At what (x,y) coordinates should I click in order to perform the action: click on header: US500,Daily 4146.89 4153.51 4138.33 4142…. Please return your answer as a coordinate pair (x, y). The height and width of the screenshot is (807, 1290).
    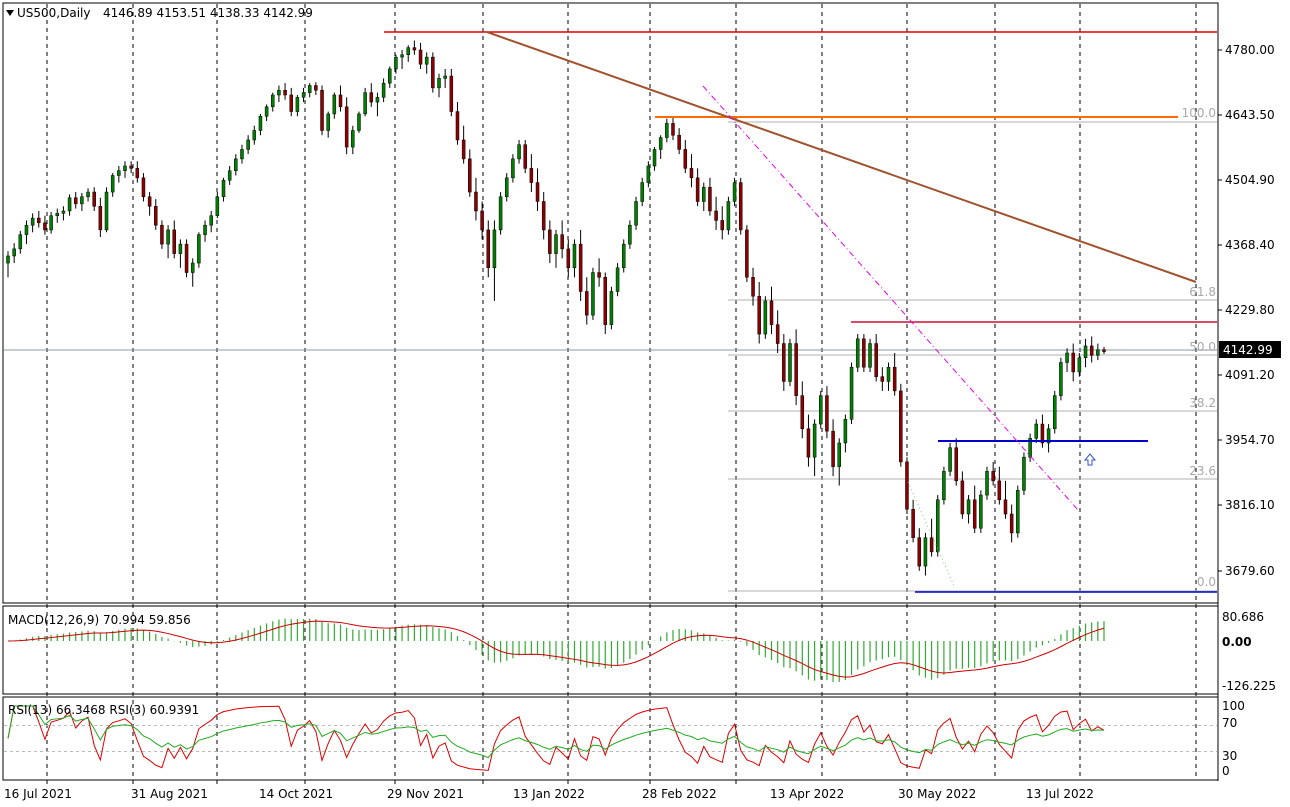
    Looking at the image, I should click on (159, 13).